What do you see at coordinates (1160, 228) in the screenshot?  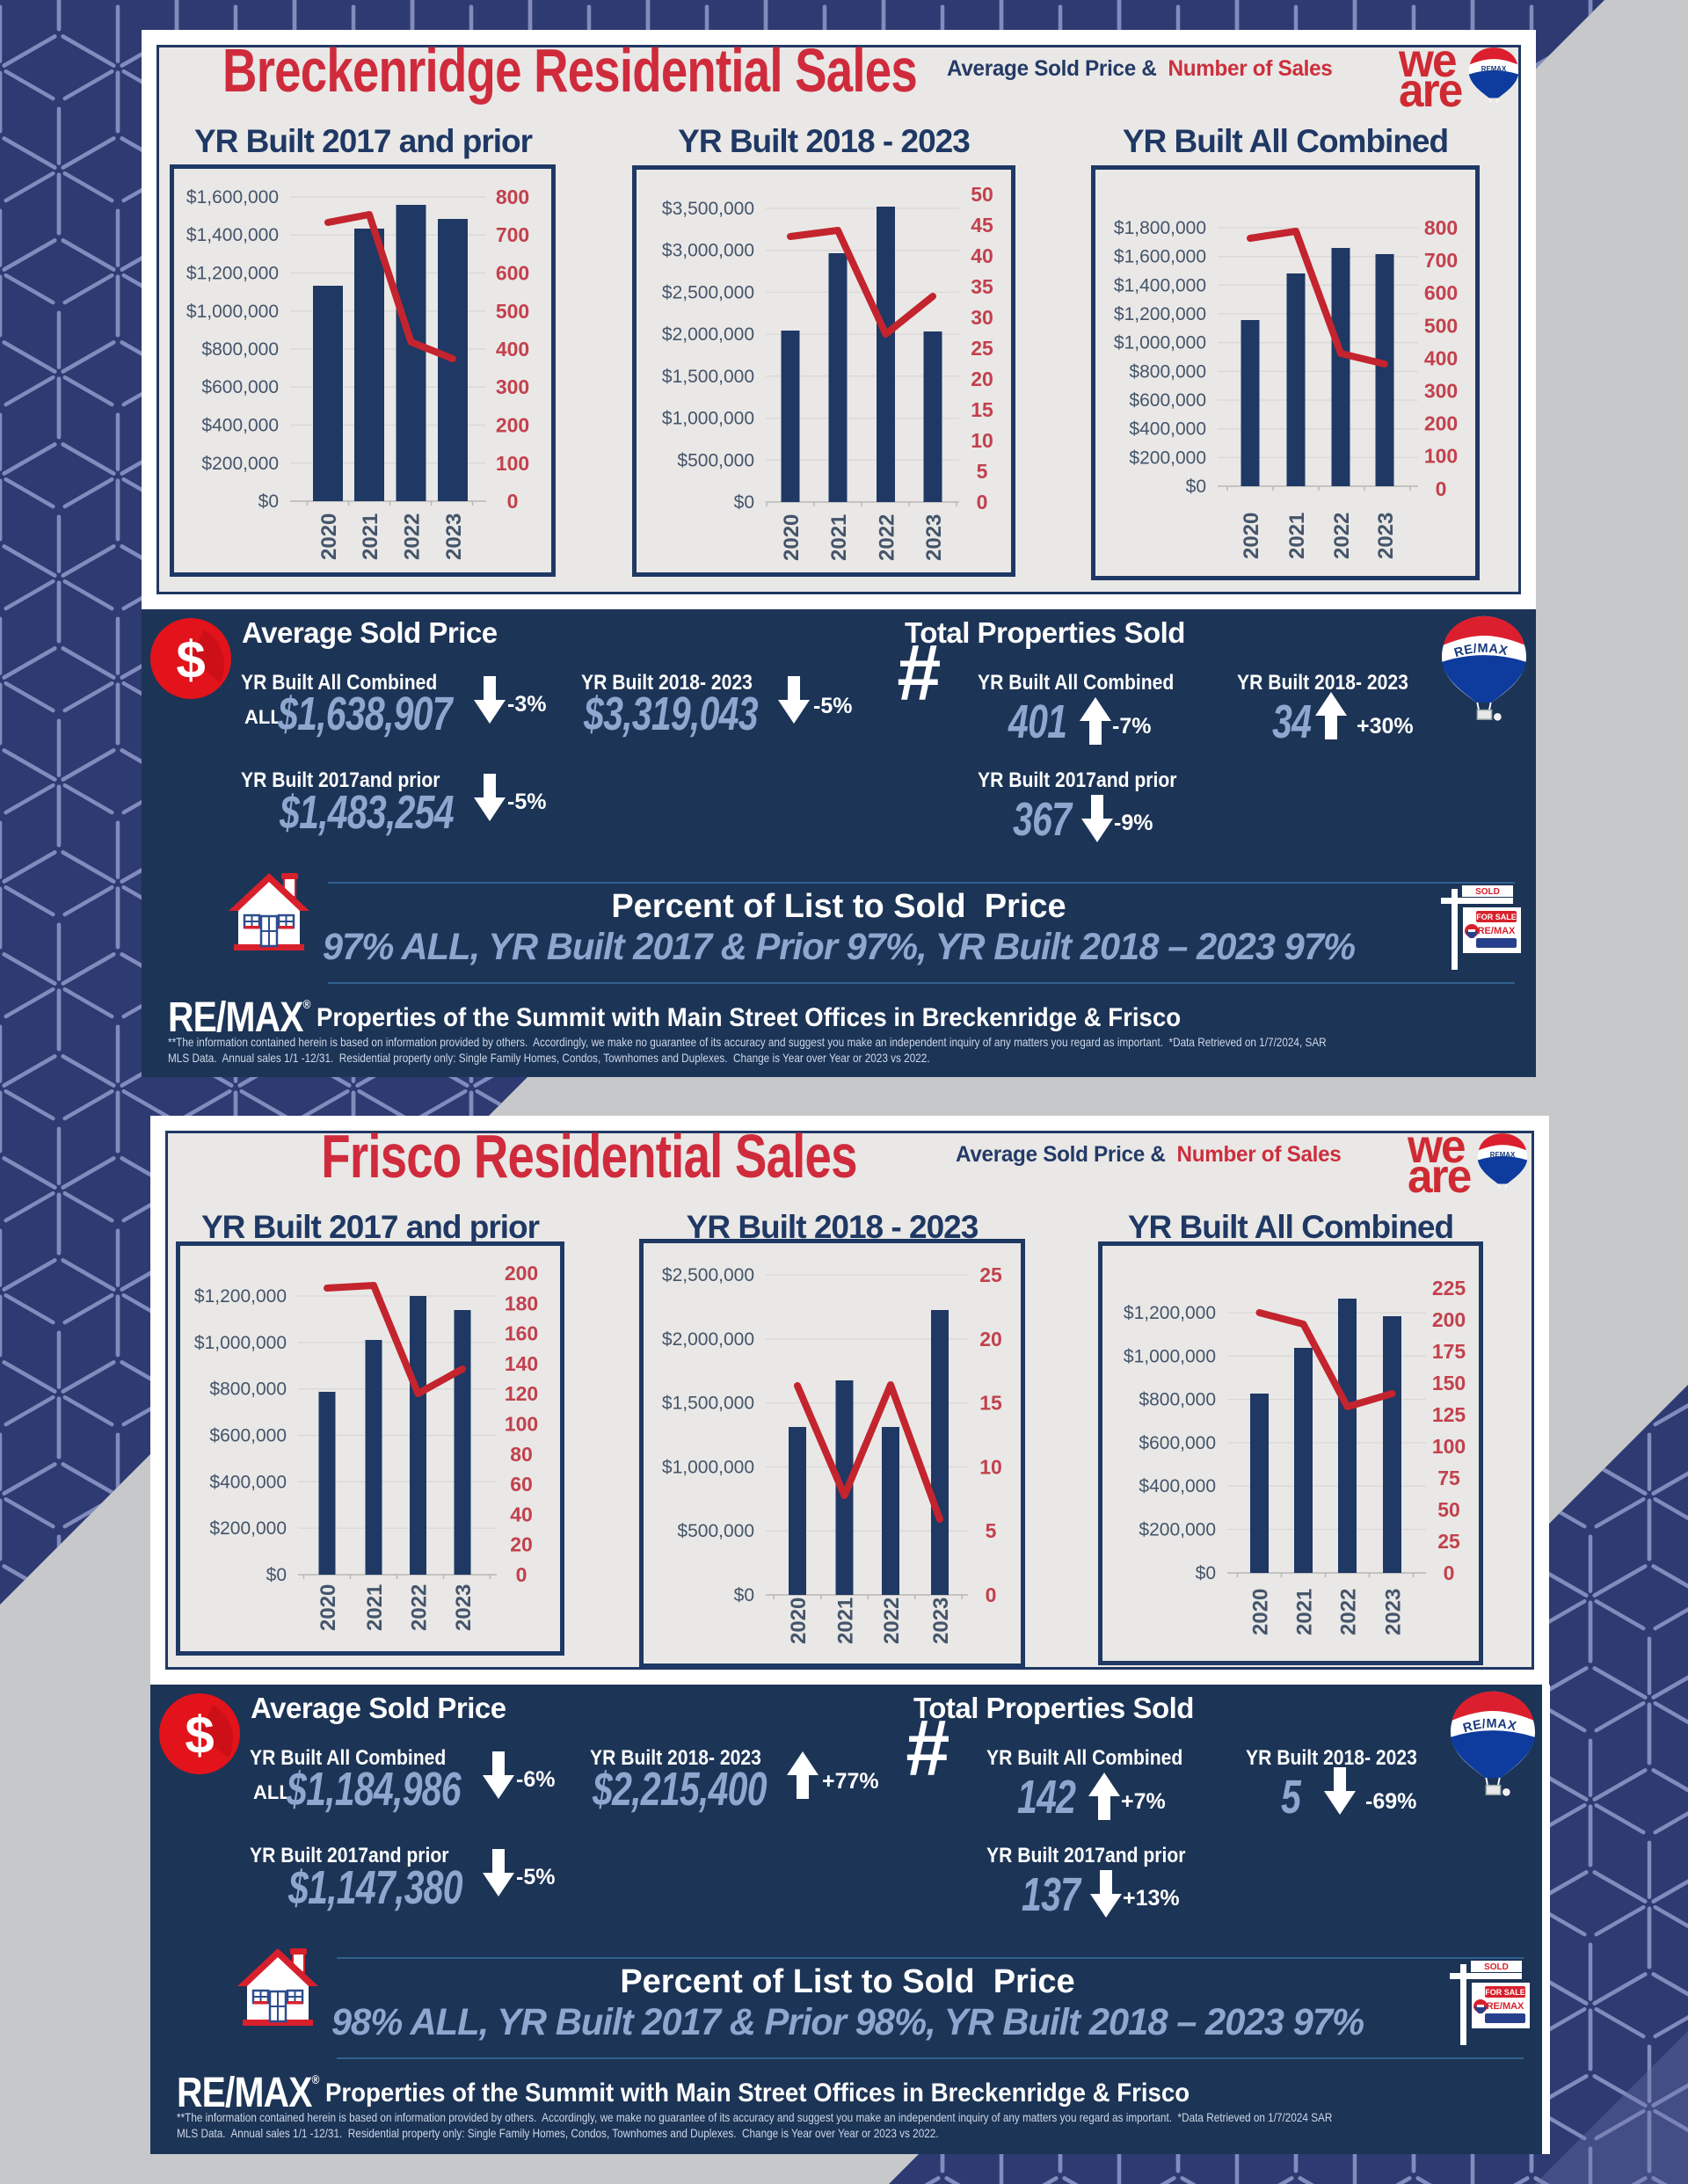 I see `svg-text: $1,800,000` at bounding box center [1160, 228].